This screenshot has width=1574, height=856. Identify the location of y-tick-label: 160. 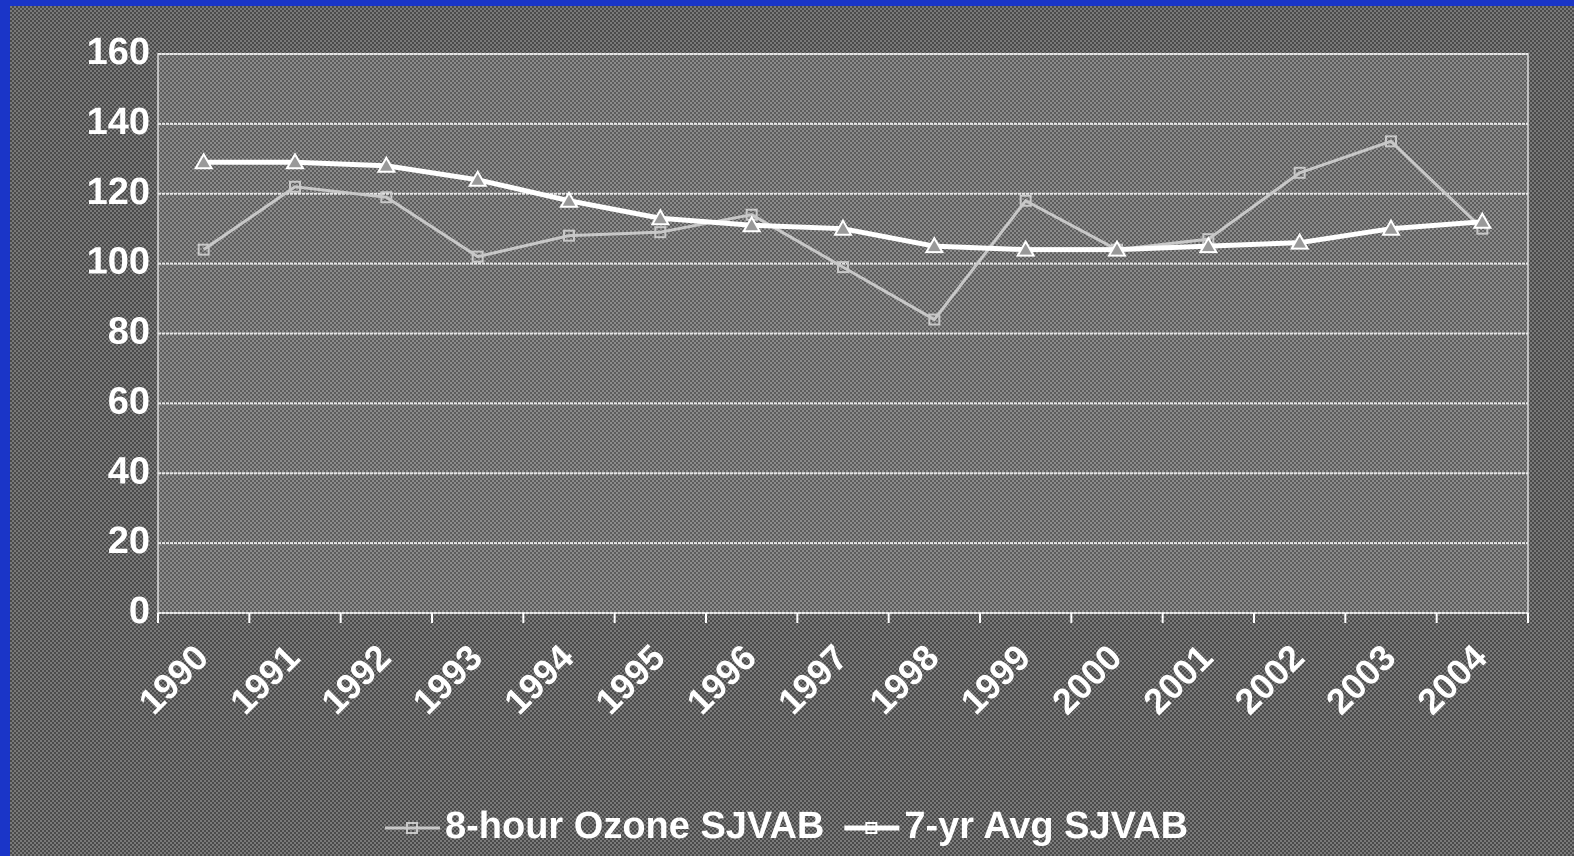
(118, 52).